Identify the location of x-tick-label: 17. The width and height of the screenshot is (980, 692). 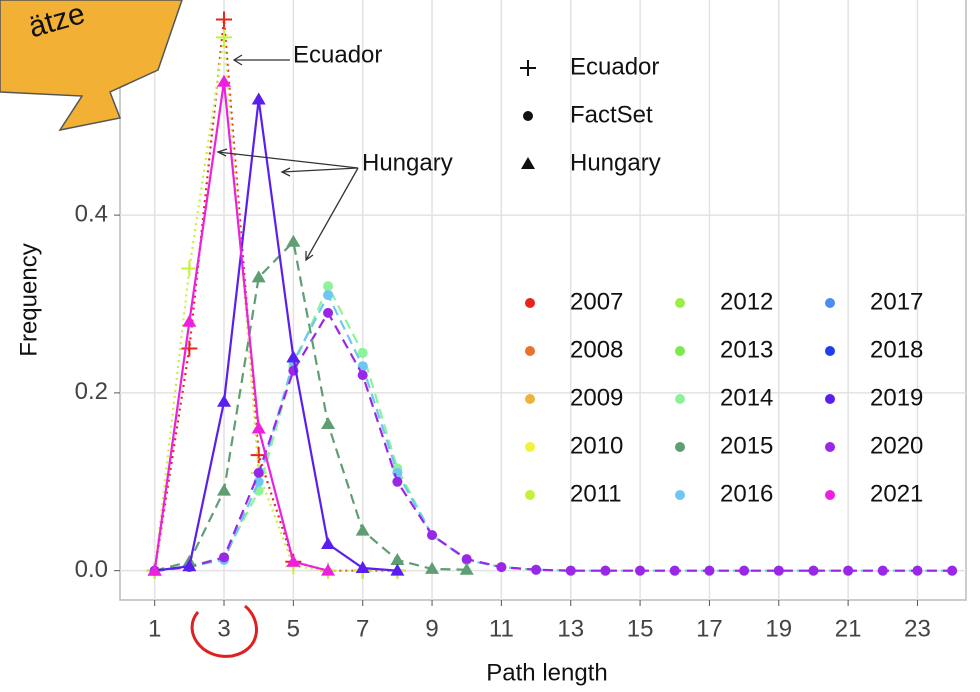
(709, 628).